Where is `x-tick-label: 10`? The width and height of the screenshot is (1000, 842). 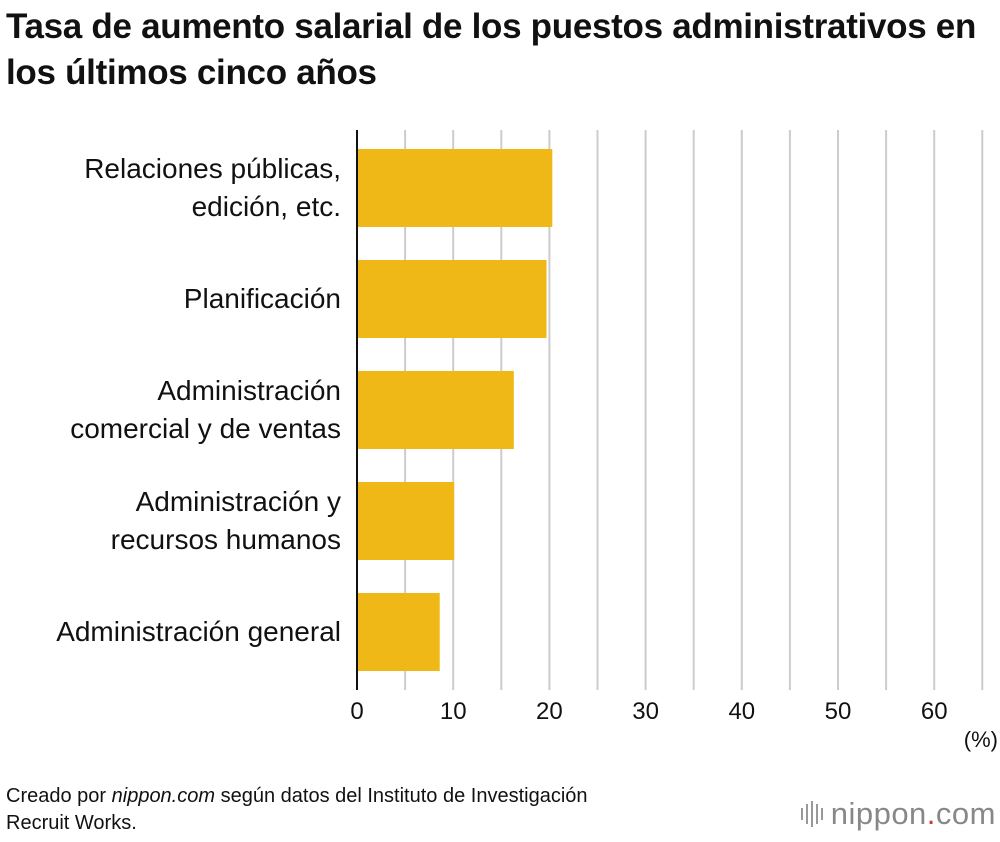
x-tick-label: 10 is located at coordinates (453, 711).